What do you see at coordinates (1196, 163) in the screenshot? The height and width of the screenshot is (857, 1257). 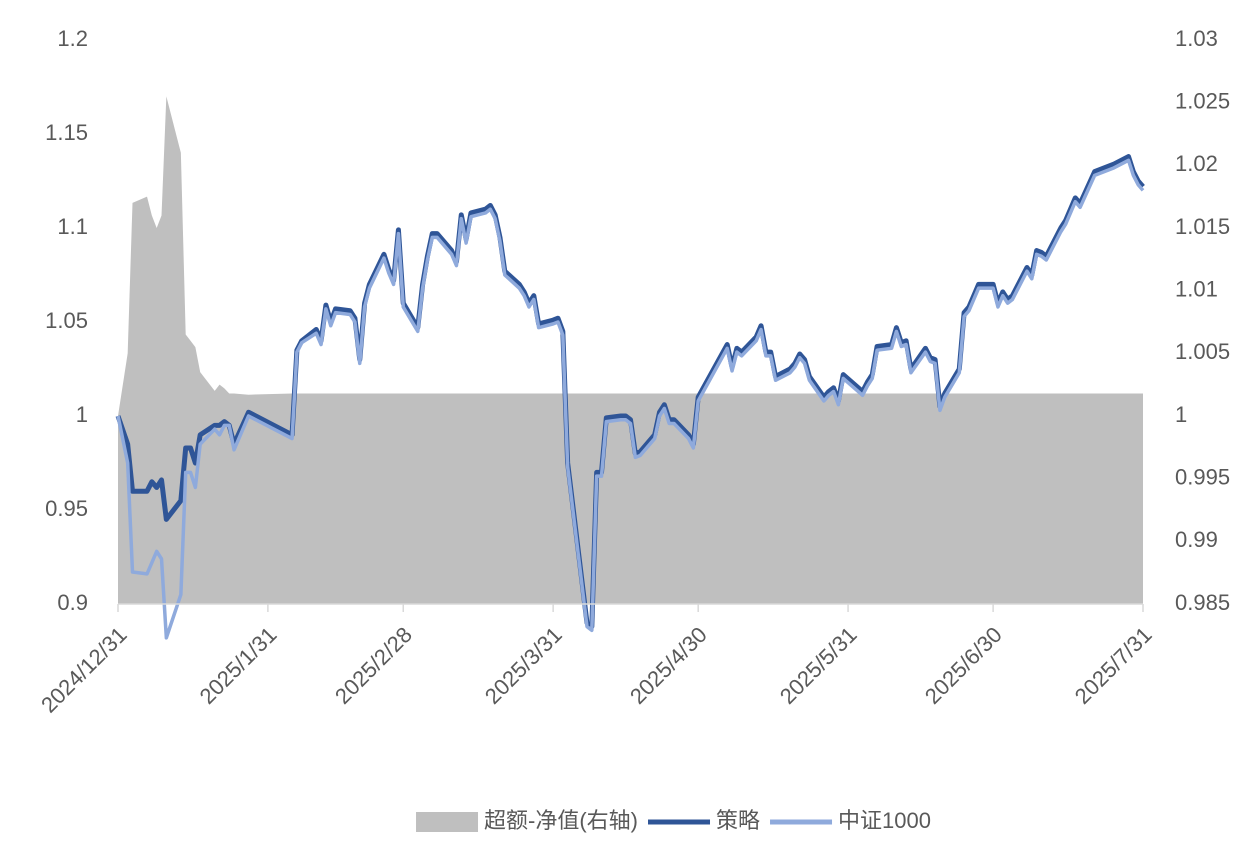 I see `y2-tick-label: 1.02` at bounding box center [1196, 163].